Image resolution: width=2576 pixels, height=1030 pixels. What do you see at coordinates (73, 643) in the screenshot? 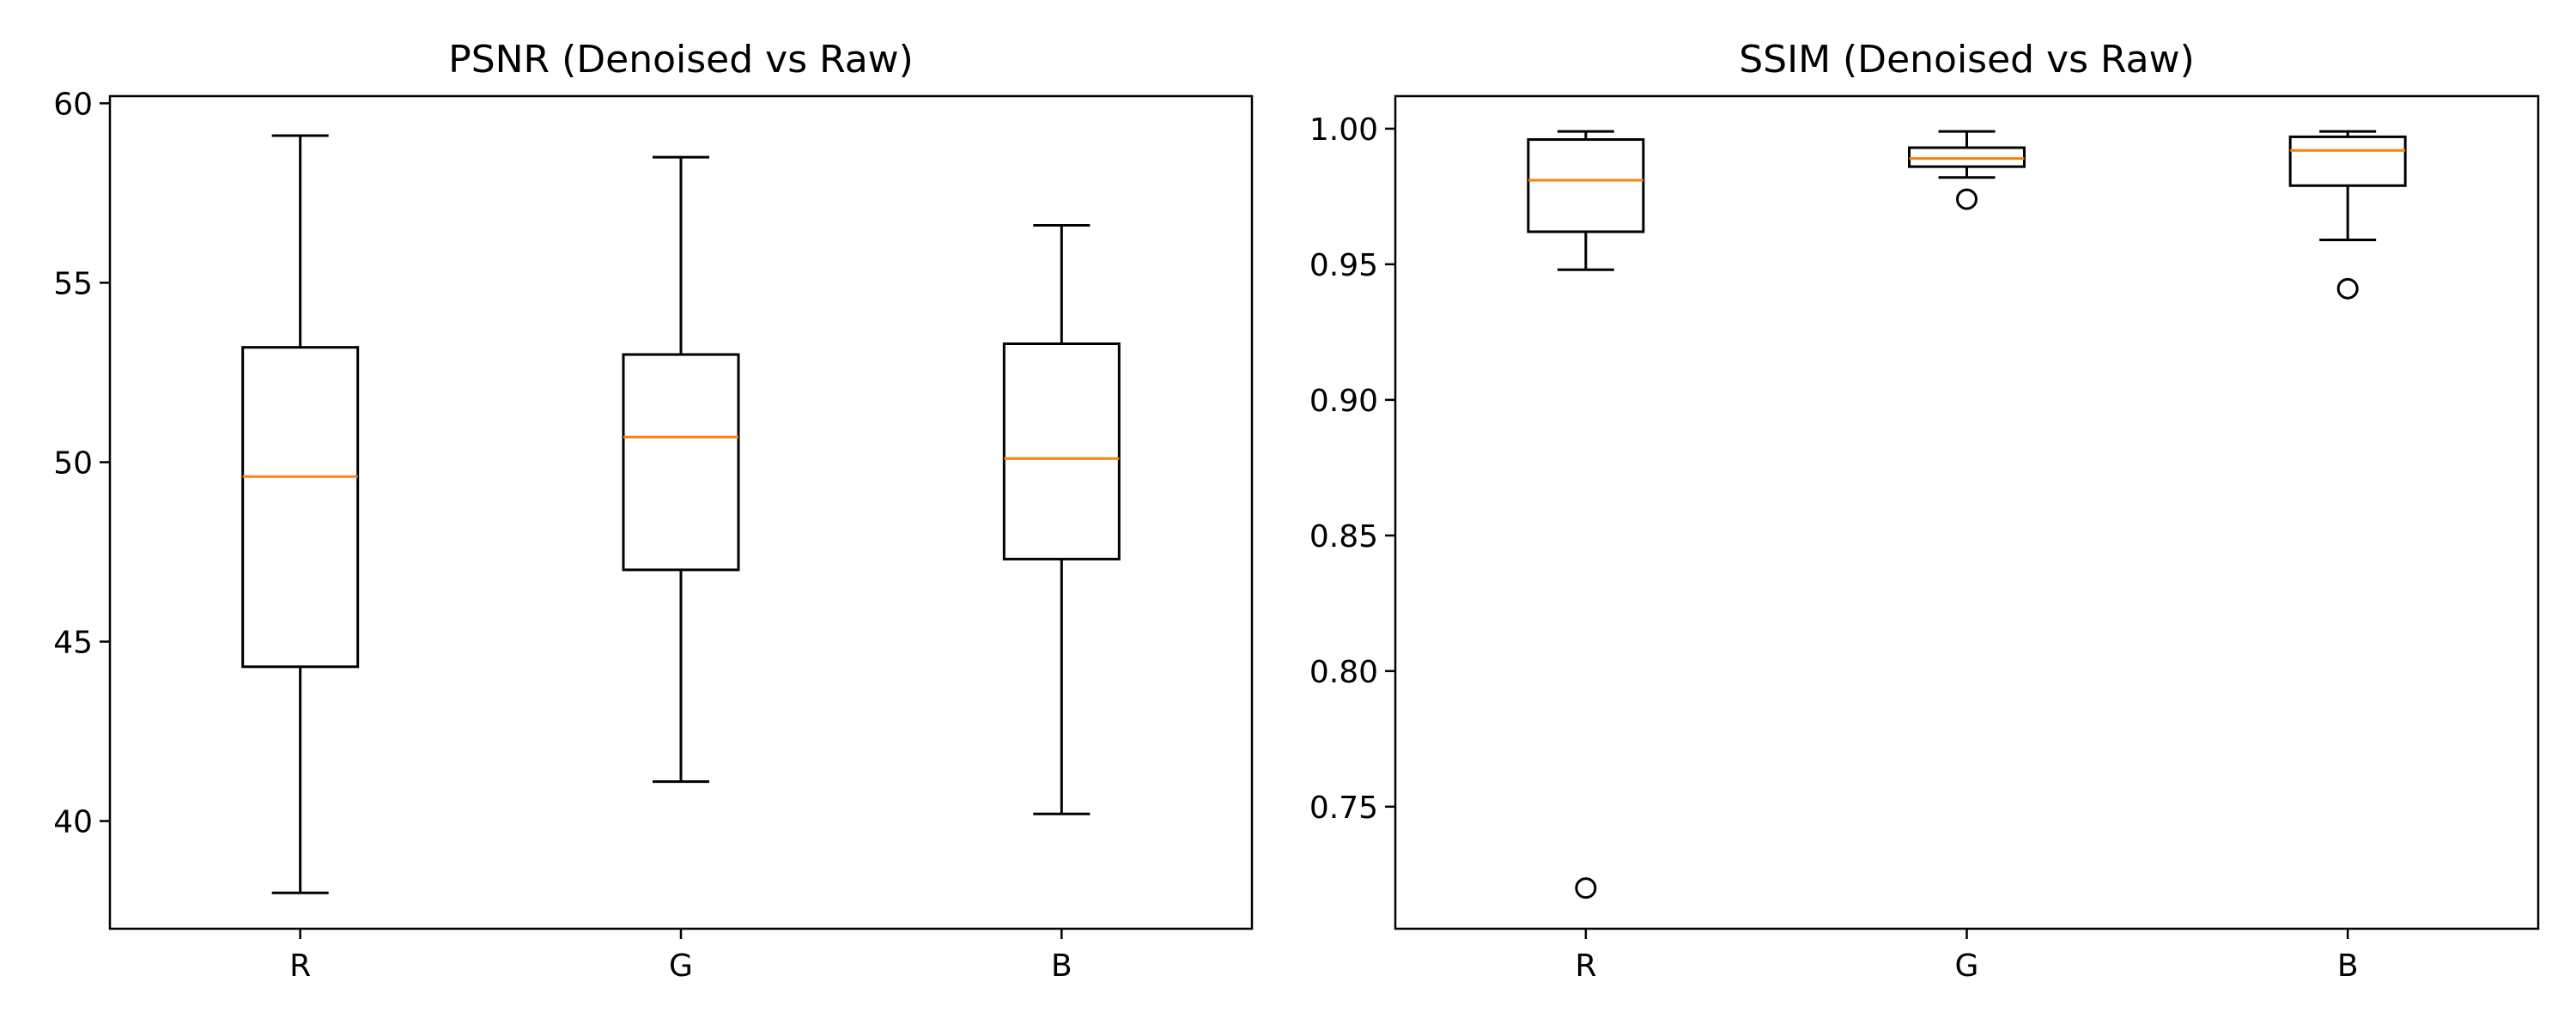
I see `psnr-ytick-label: 45` at bounding box center [73, 643].